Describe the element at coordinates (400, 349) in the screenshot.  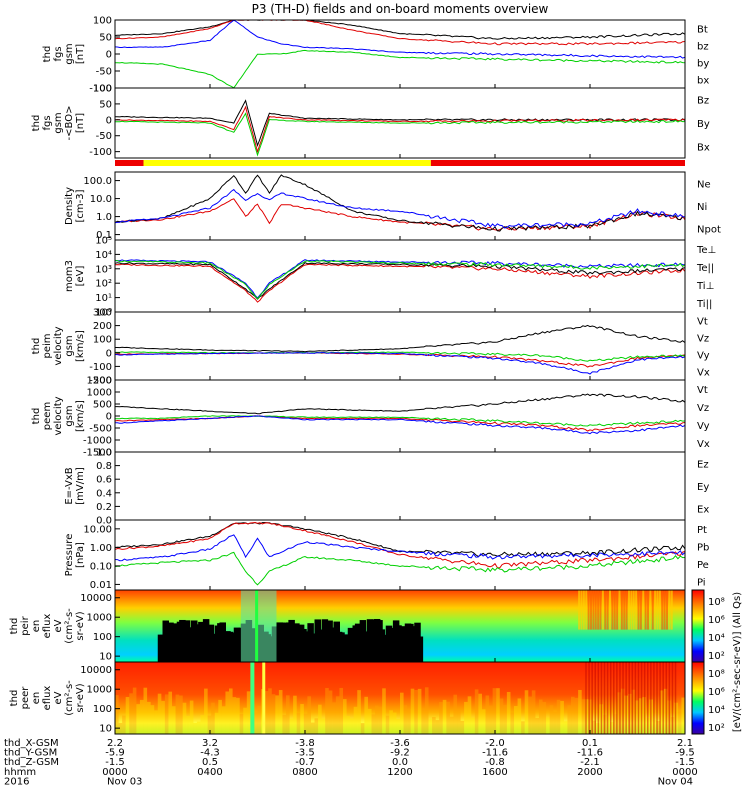
I see `peim_velocity-lines` at that location.